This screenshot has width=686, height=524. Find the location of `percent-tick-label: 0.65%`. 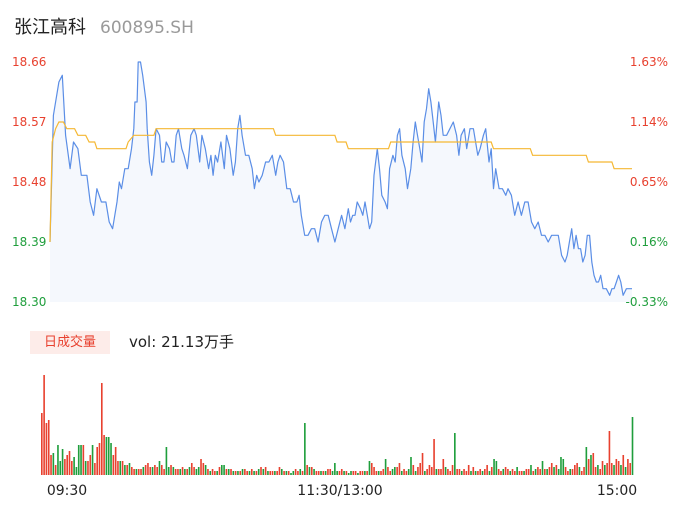

percent-tick-label: 0.65% is located at coordinates (649, 182).